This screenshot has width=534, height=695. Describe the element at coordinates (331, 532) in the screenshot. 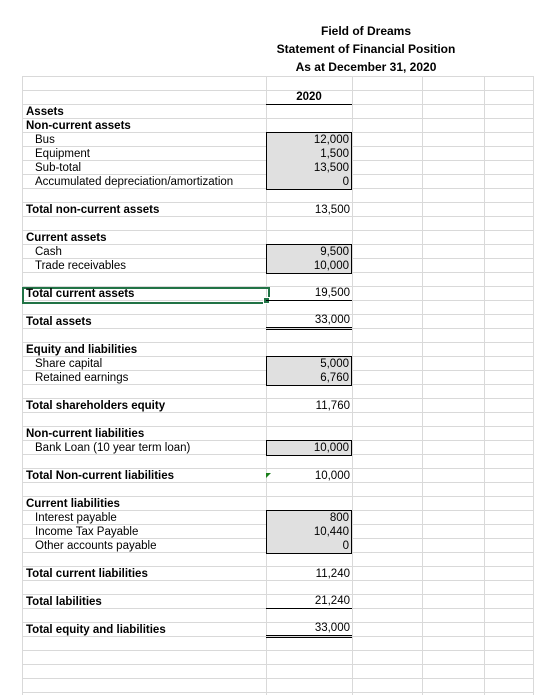

I see `income-tax-payable-value: 10,440` at that location.